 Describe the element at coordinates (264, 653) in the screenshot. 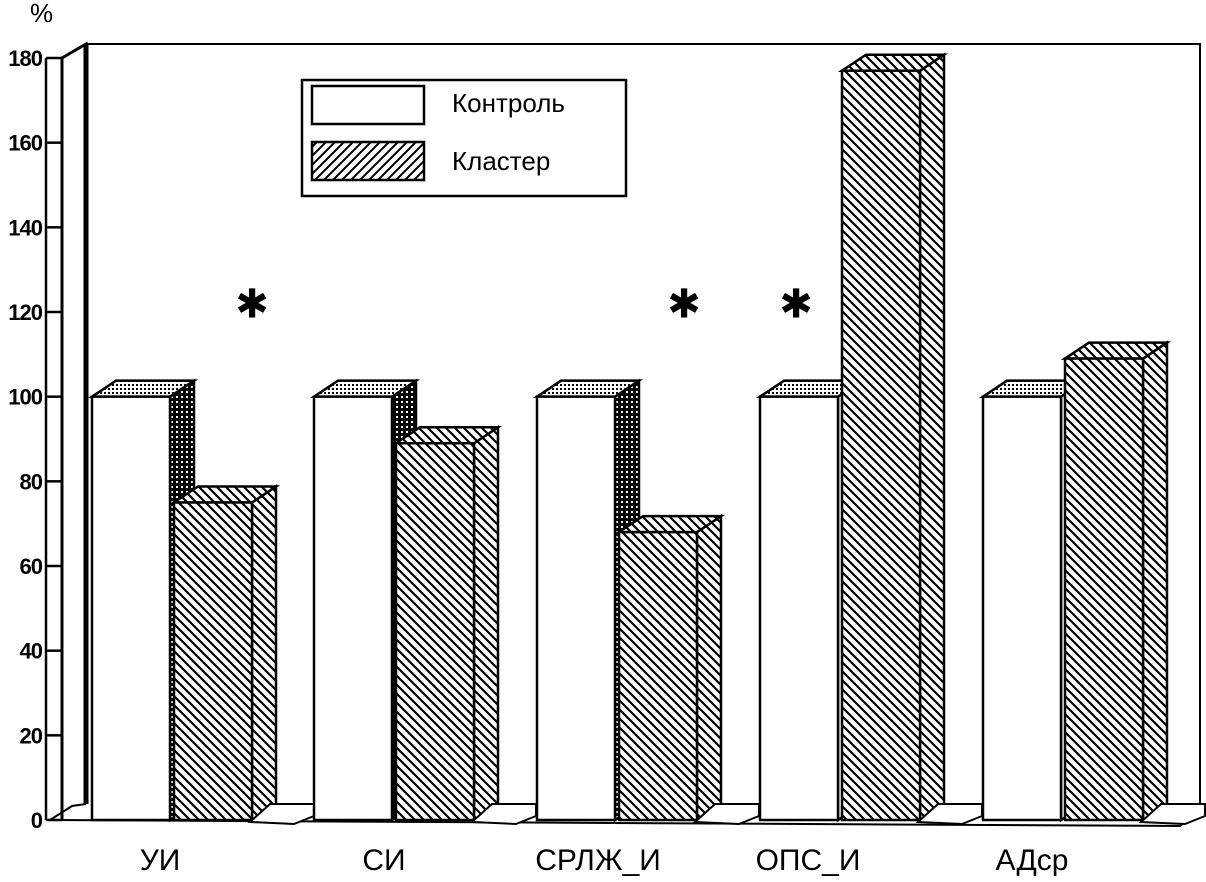

I see `bar-cluster-1-side` at that location.